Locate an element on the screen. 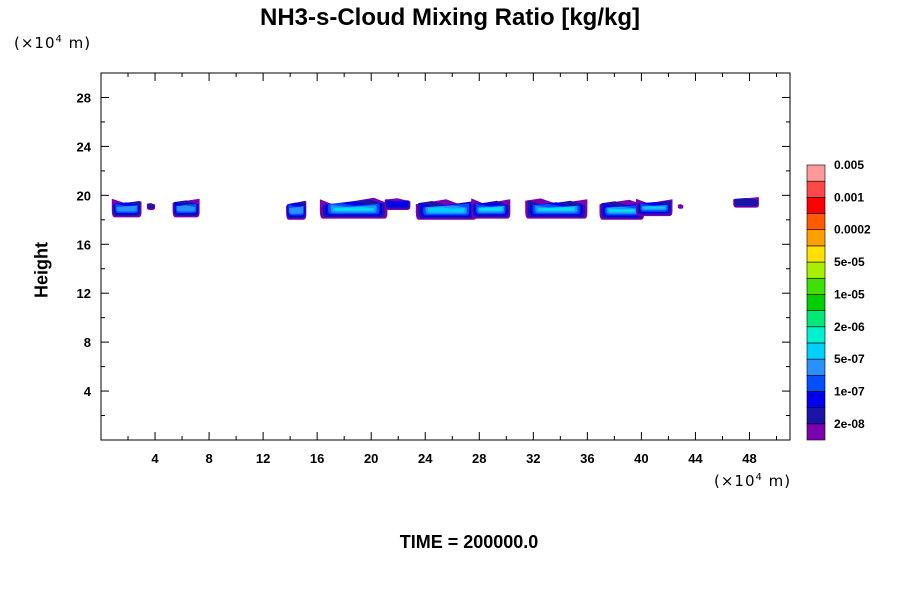 The image size is (900, 600). x-tick-label: 8 is located at coordinates (208, 458).